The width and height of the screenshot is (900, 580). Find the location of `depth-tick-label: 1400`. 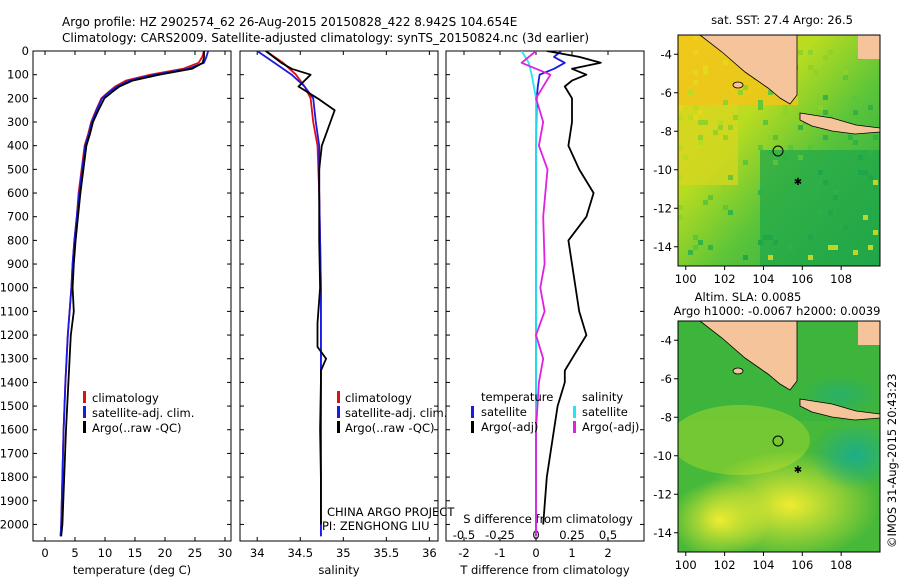

depth-tick-label: 1400 is located at coordinates (14, 382).